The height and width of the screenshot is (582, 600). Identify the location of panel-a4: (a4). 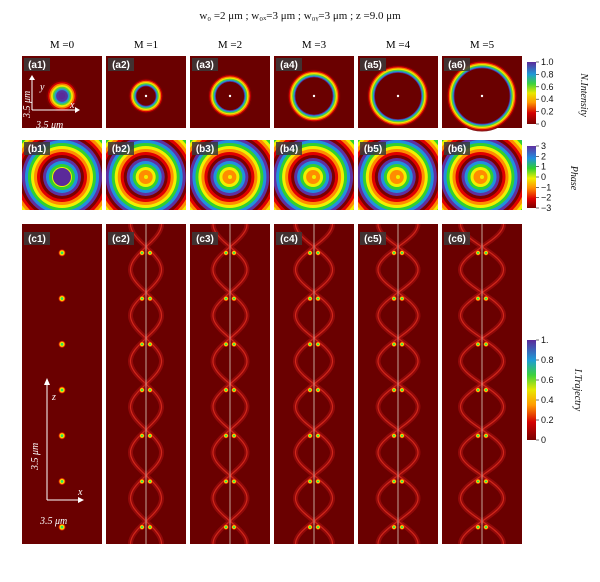
(314, 92).